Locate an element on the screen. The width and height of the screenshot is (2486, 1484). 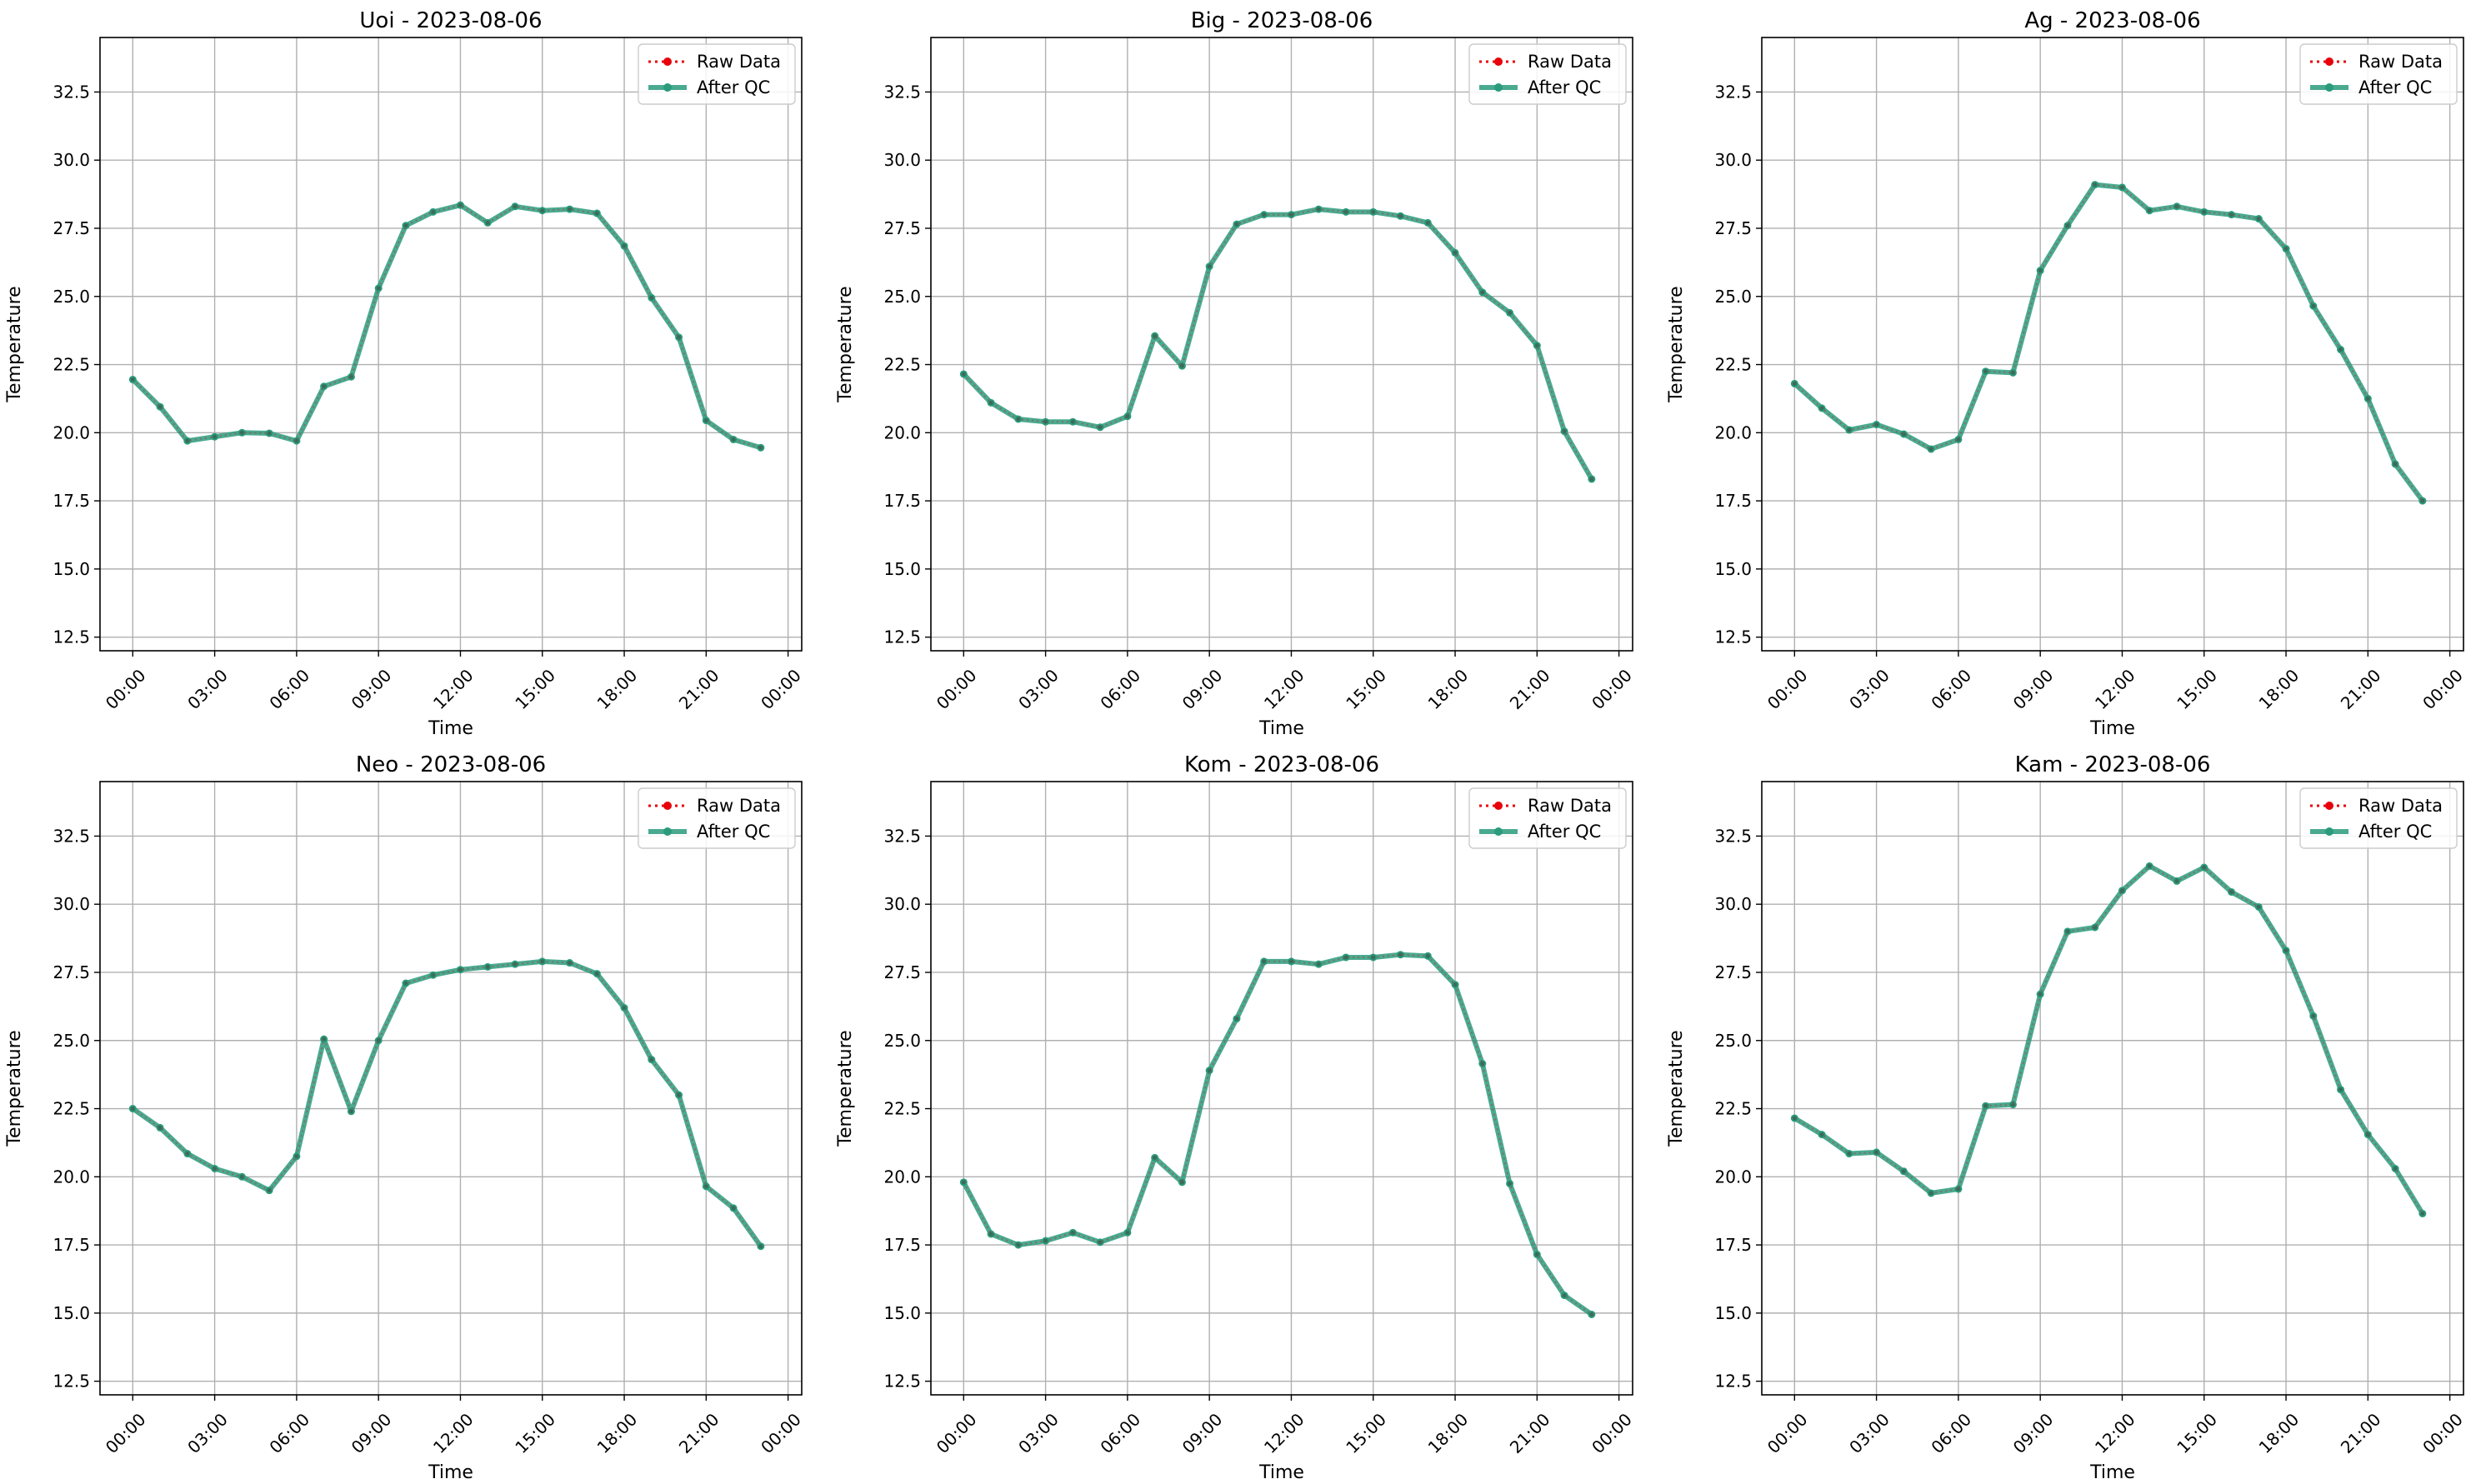
chart-title: Ag - 2023-08-06 is located at coordinates (2112, 20).